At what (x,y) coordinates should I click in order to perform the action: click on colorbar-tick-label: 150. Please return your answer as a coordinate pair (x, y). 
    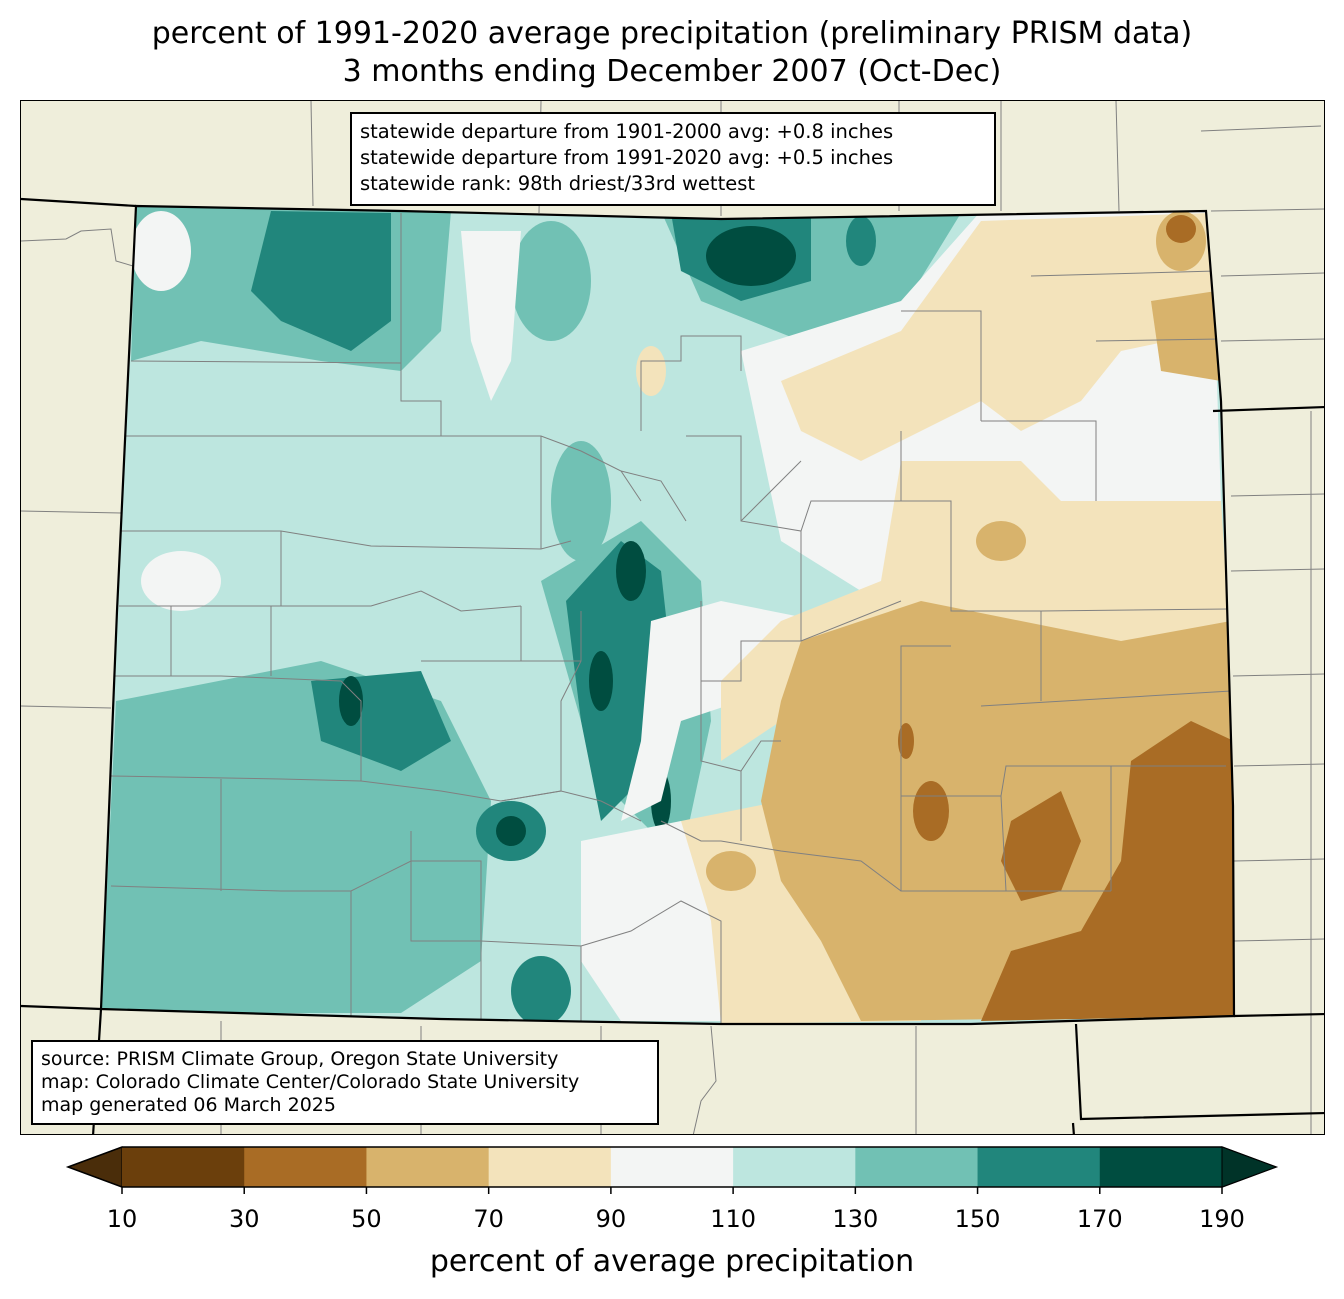
    Looking at the image, I should click on (977, 1219).